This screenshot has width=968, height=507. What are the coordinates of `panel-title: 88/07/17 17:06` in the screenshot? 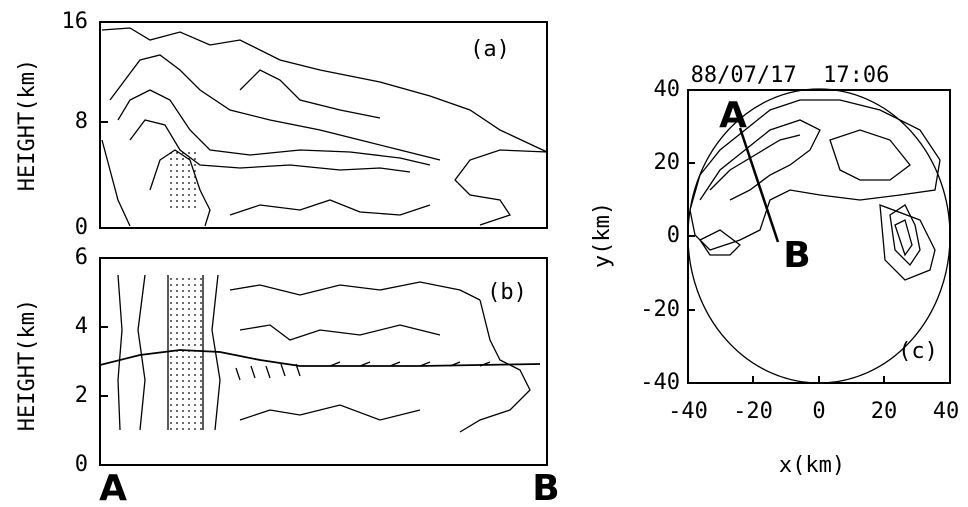 It's located at (790, 75).